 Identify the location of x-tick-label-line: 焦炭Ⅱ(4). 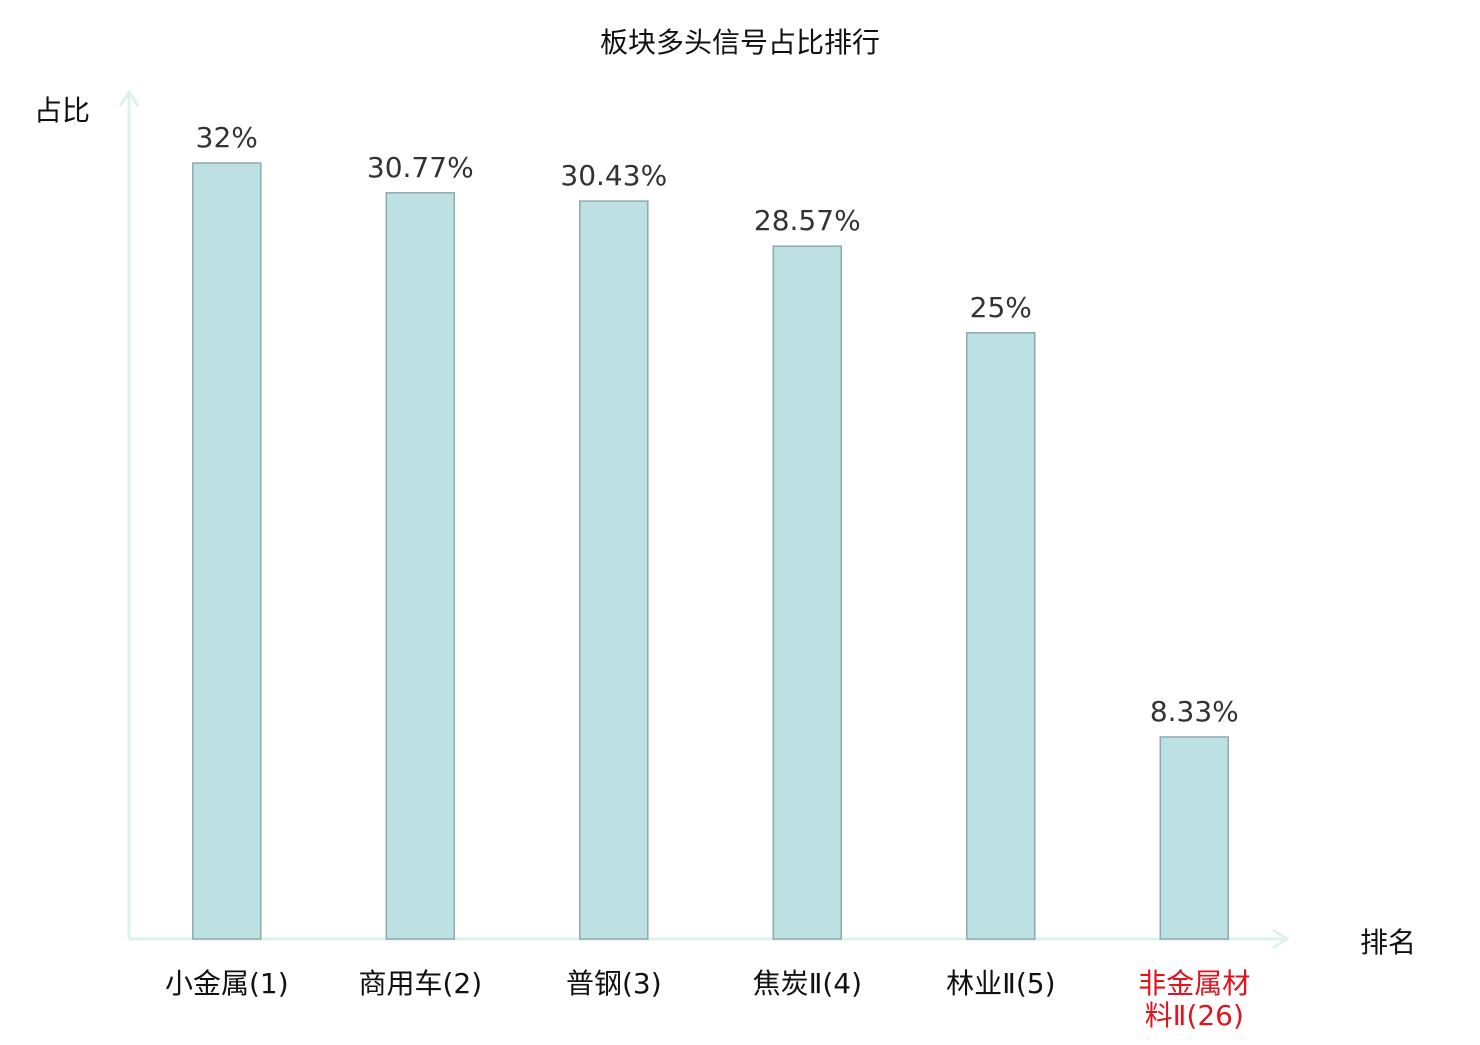
(807, 983).